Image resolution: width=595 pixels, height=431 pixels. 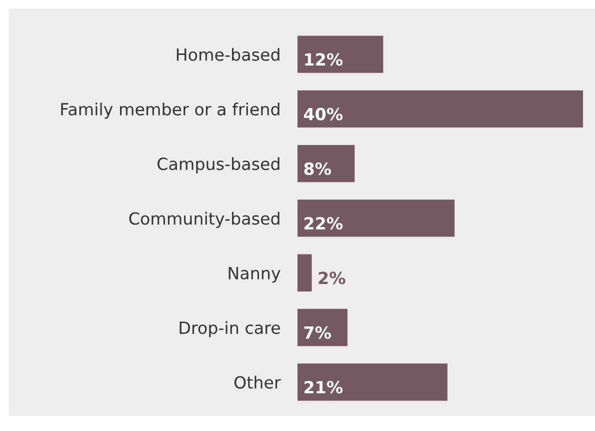 I want to click on y-tick-label: Community-based, so click(x=204, y=220).